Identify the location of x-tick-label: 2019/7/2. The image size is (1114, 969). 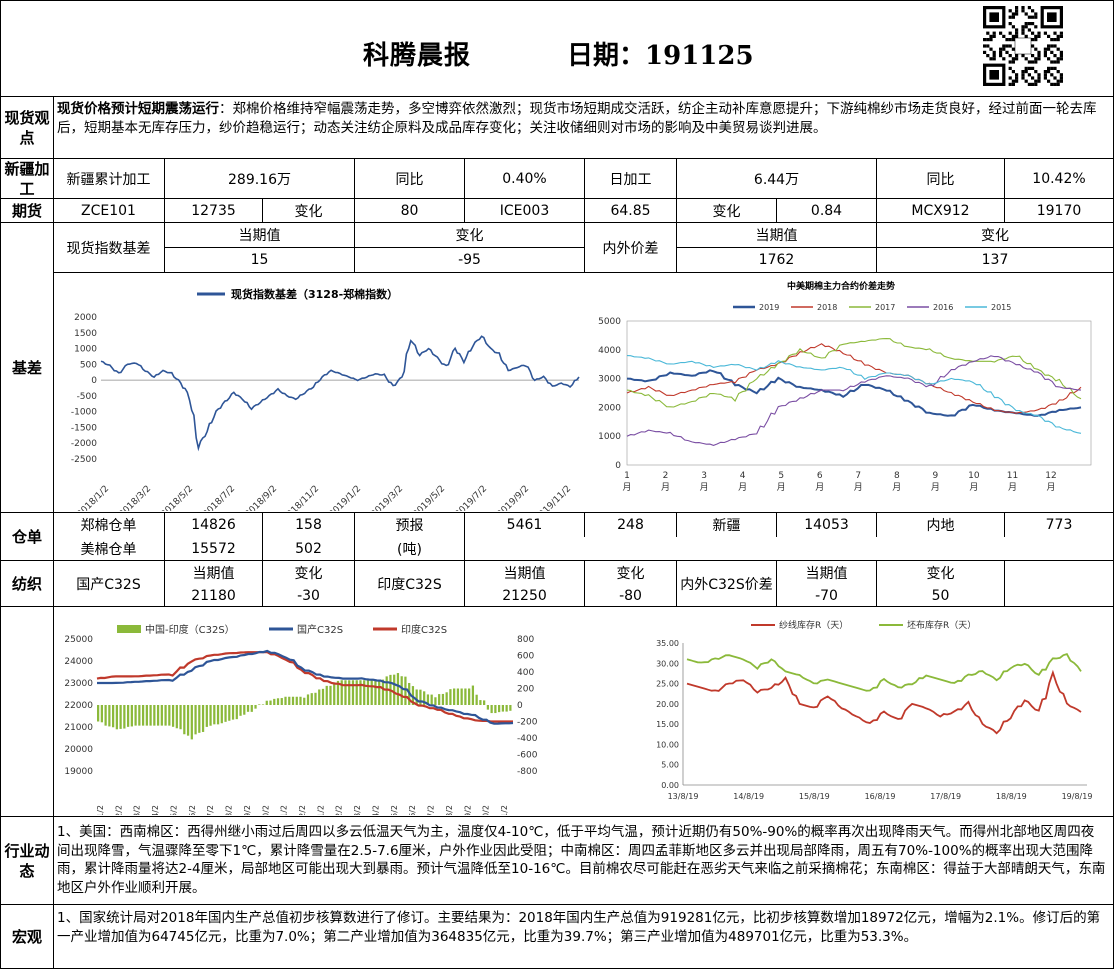
(471, 497).